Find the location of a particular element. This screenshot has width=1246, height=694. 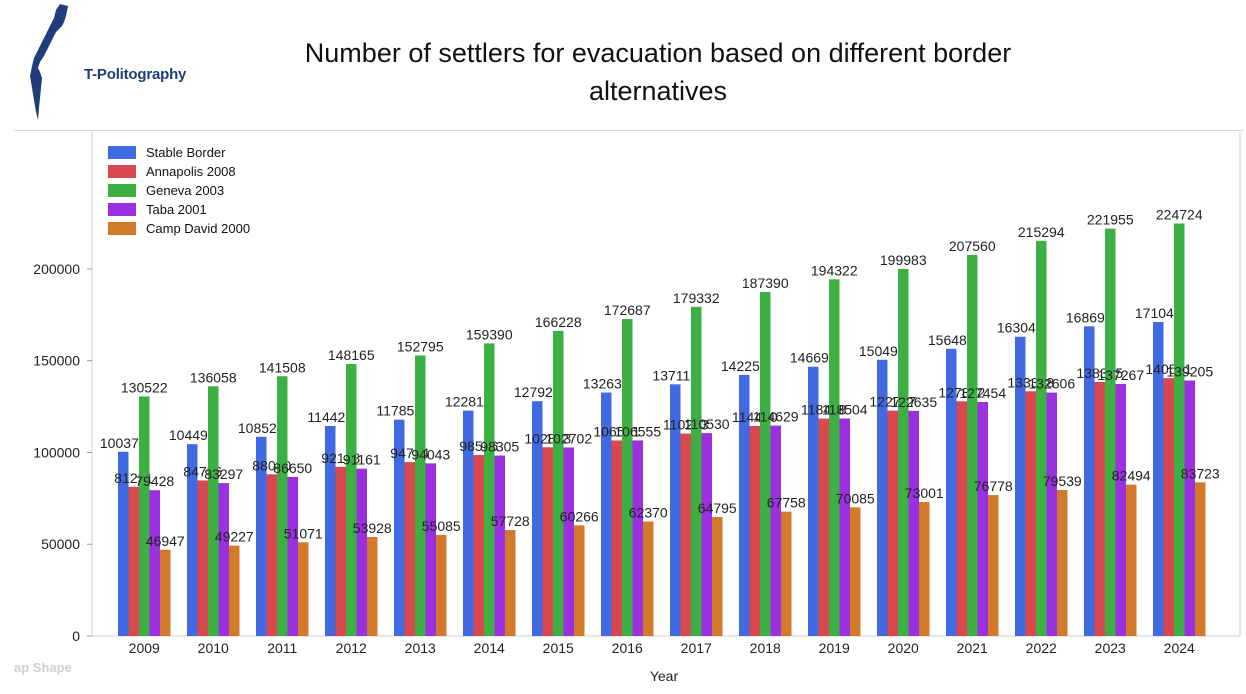

data-label: 82494 is located at coordinates (1131, 476).